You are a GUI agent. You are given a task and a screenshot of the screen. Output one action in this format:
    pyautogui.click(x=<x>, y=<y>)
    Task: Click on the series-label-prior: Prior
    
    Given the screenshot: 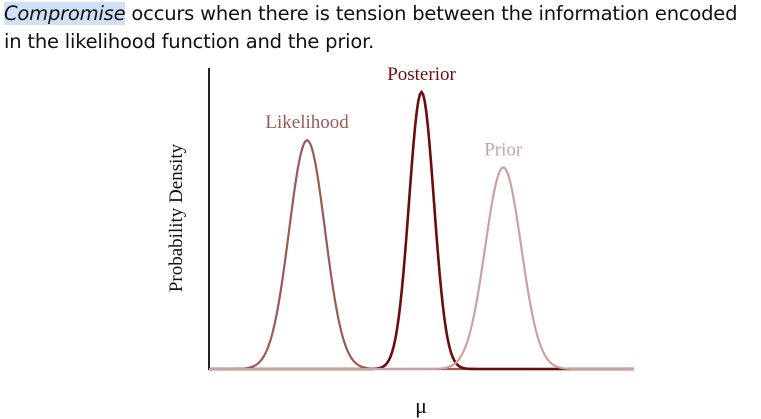 What is the action you would take?
    pyautogui.click(x=503, y=149)
    